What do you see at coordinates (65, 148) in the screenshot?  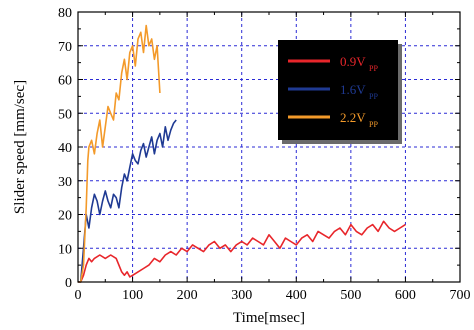 I see `y-tick-label: 40` at bounding box center [65, 148].